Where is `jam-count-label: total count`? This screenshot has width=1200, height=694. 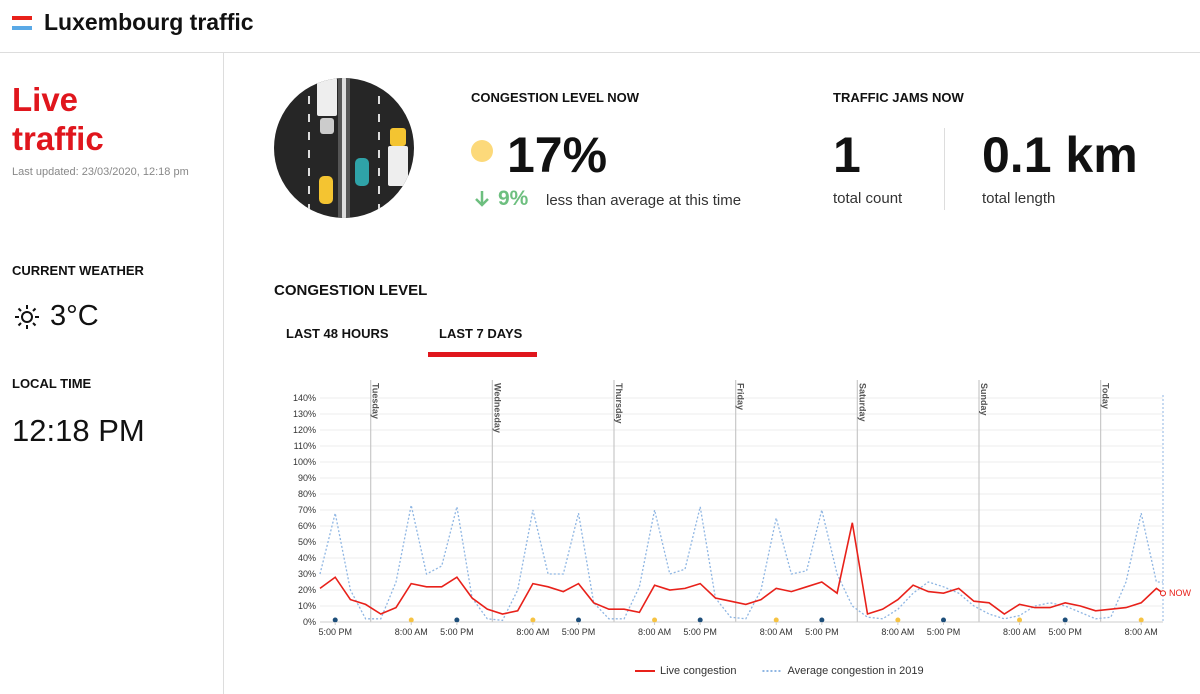
jam-count-label: total count is located at coordinates (868, 198).